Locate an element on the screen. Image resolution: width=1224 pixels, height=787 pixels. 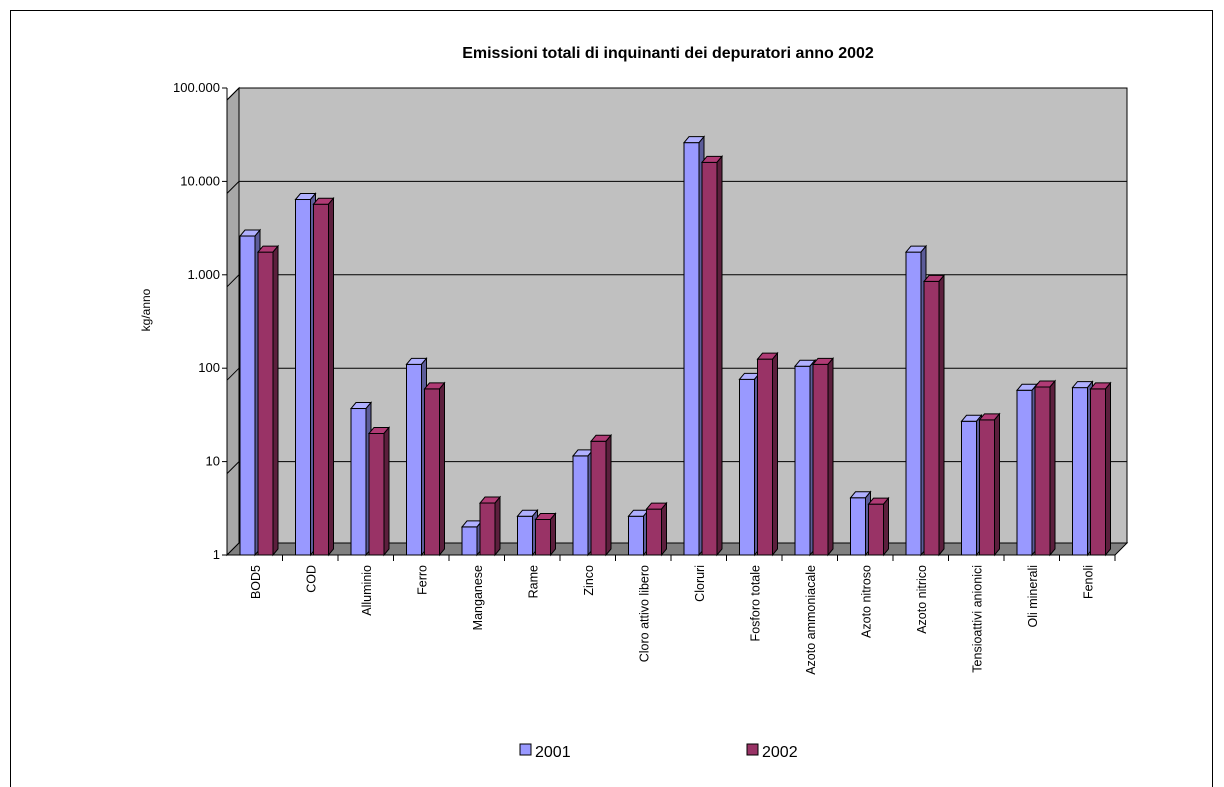
y-tick-label: 10 is located at coordinates (213, 461).